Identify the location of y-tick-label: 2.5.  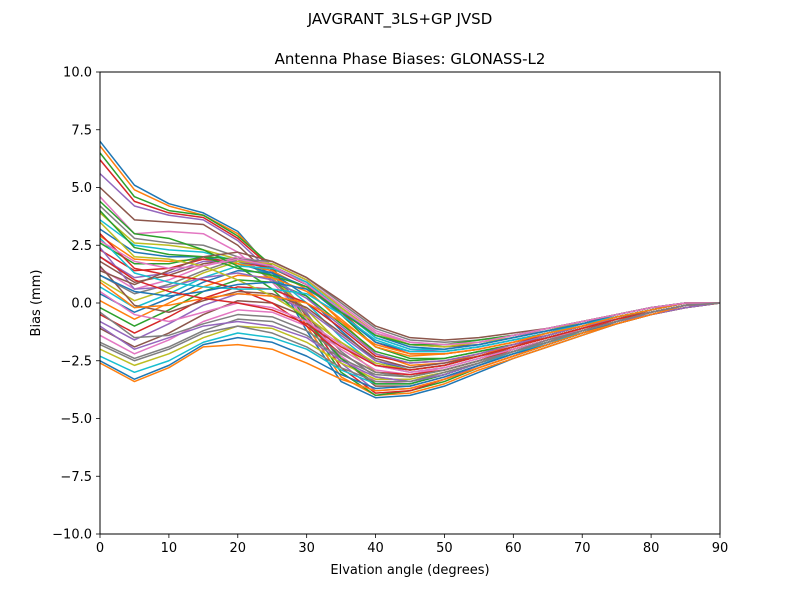
(81, 246).